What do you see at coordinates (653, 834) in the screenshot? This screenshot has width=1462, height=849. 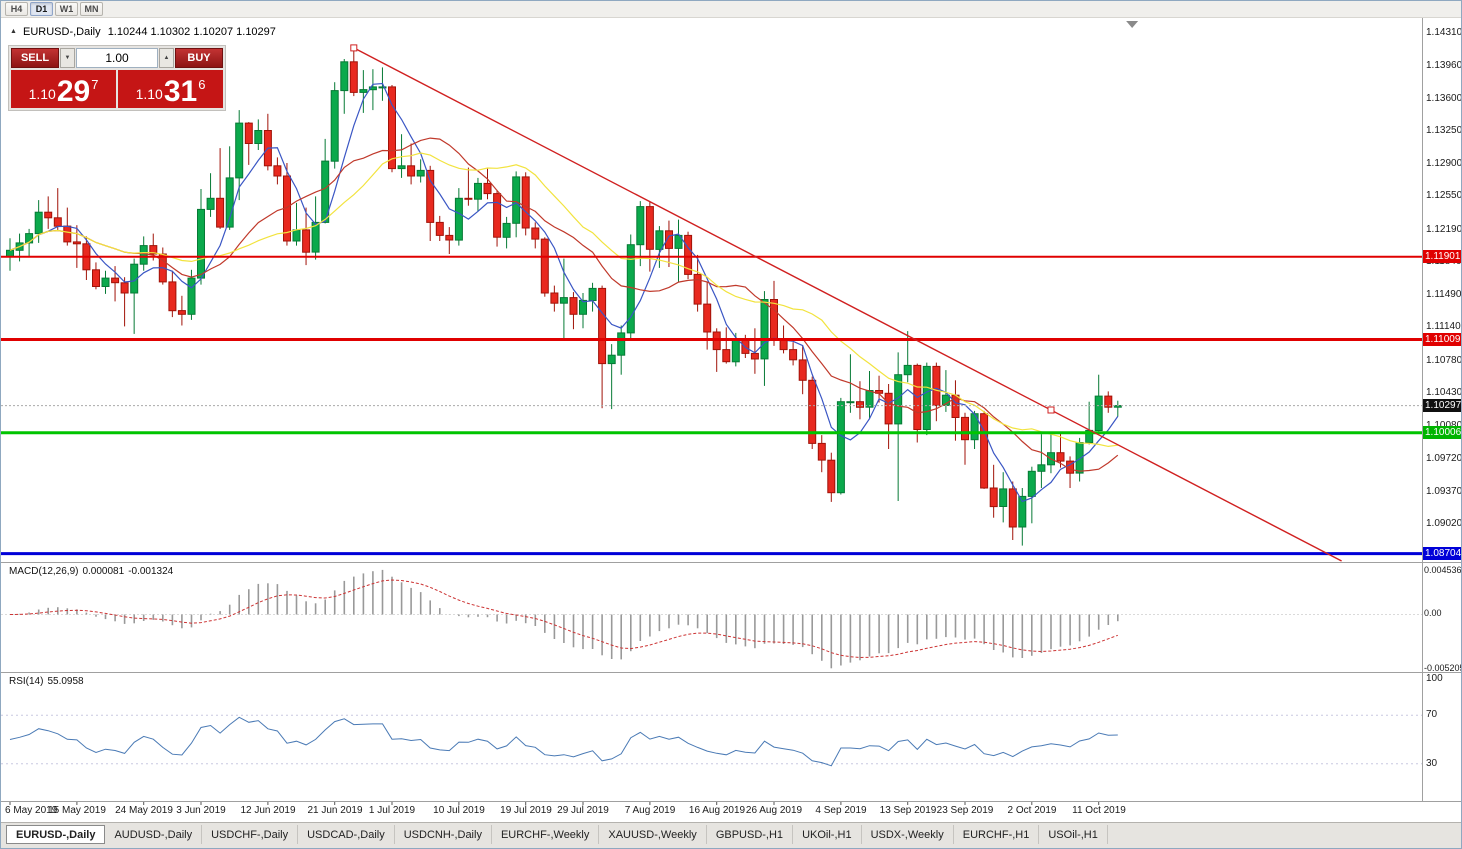 I see `chart-tab-xauusd-weekly: XAUUSD-,Weekly` at bounding box center [653, 834].